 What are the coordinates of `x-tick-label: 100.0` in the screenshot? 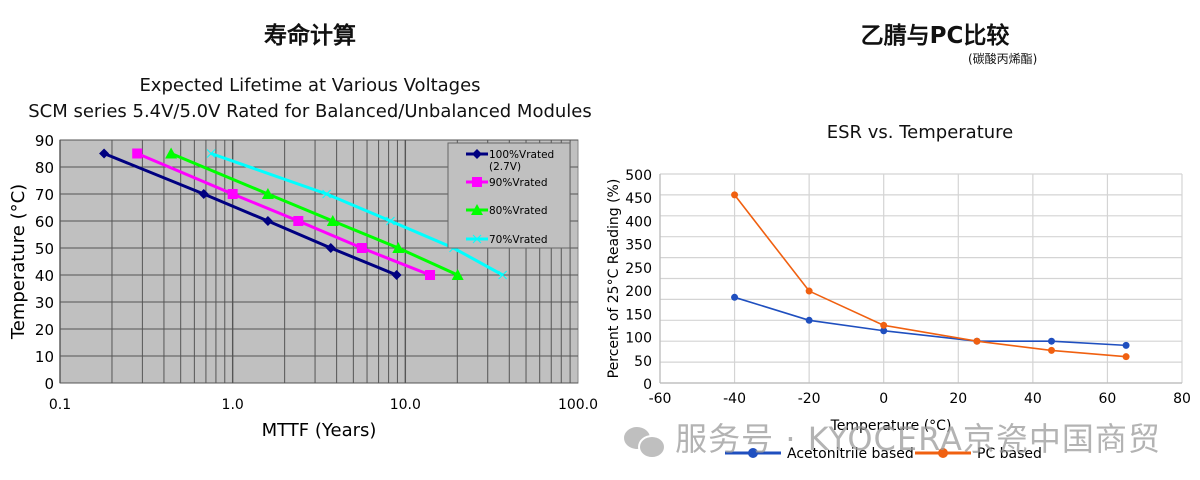 It's located at (578, 405).